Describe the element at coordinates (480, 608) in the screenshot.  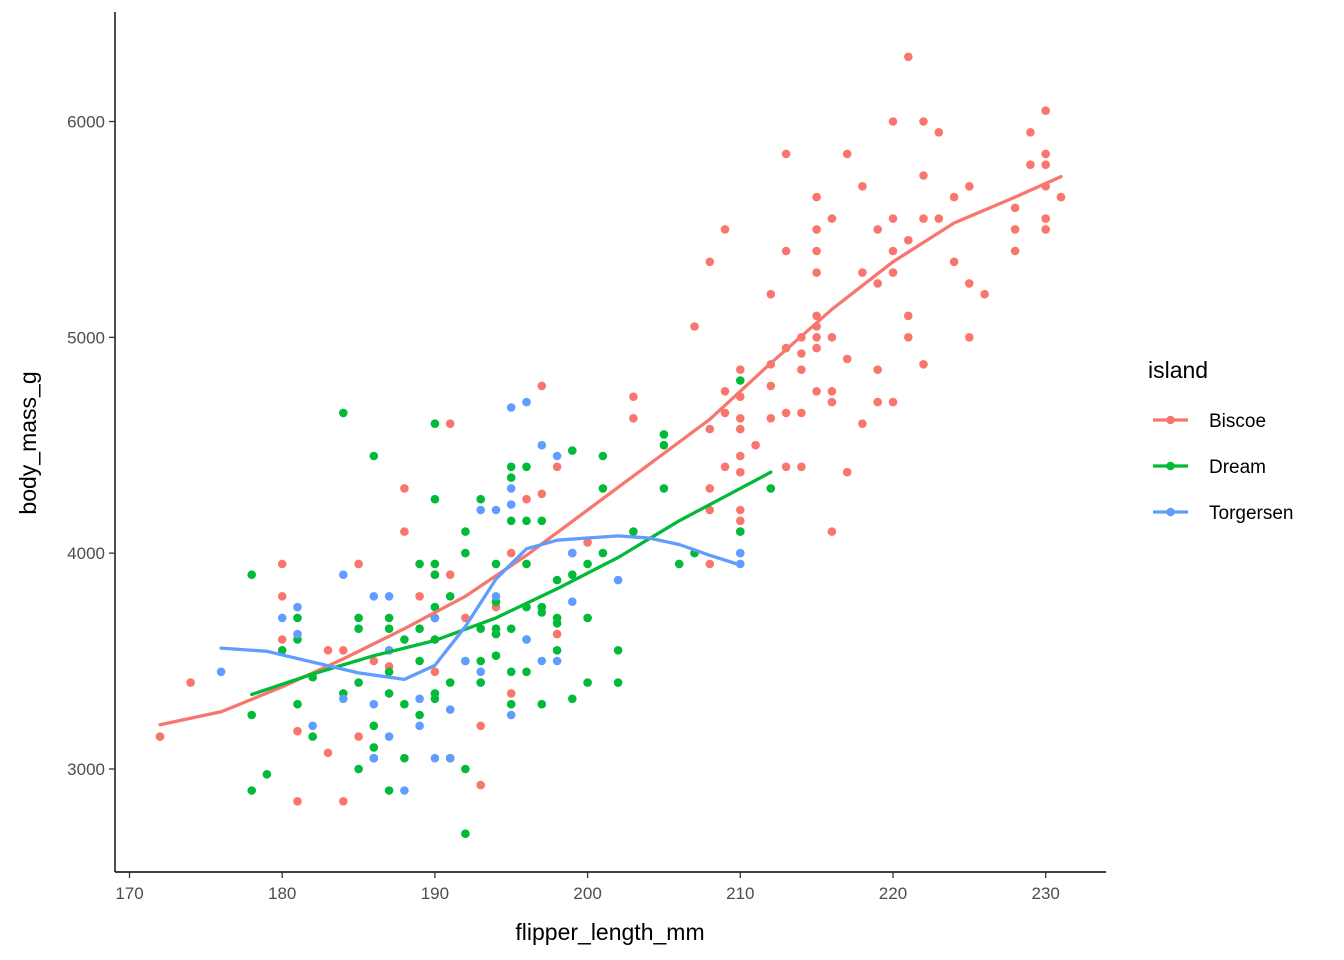
I see `smooth-line-torgersen` at that location.